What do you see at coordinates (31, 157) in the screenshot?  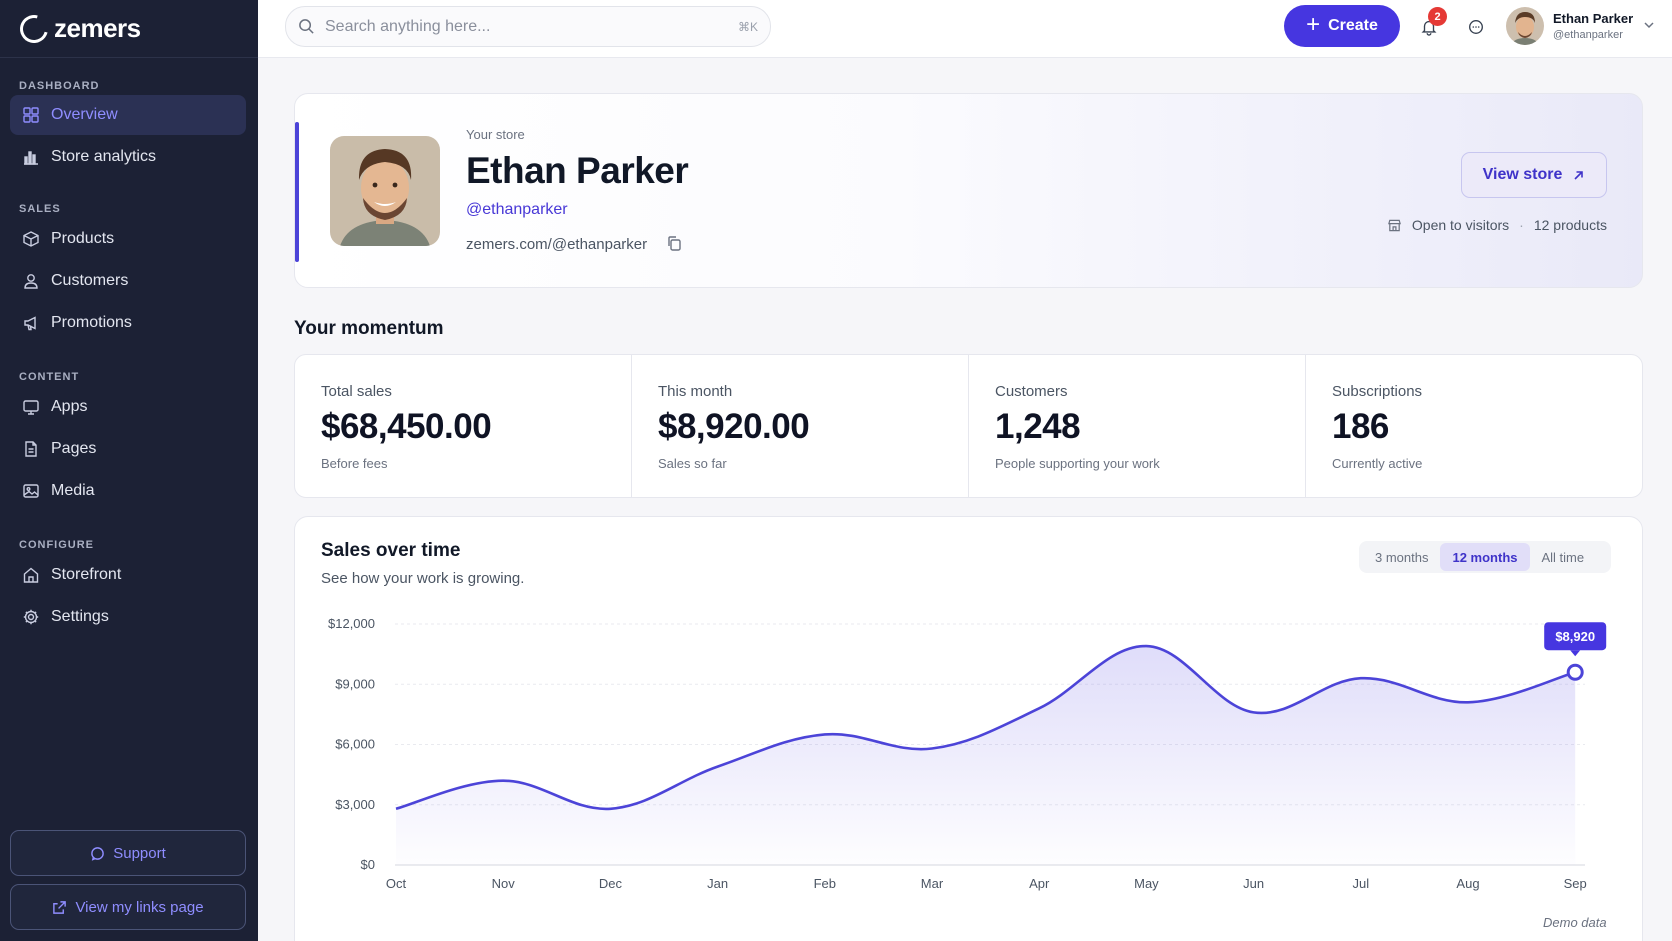 I see `bar-chart-icon` at bounding box center [31, 157].